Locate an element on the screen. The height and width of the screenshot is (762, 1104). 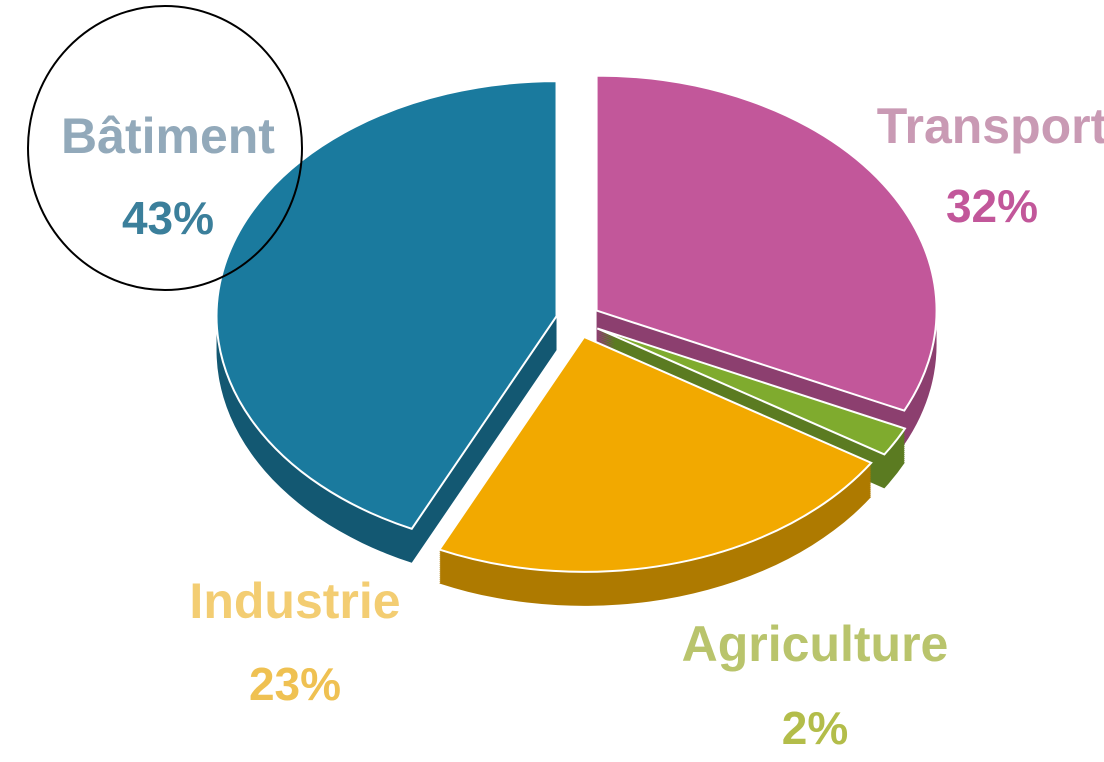
value-label: 32% is located at coordinates (992, 206).